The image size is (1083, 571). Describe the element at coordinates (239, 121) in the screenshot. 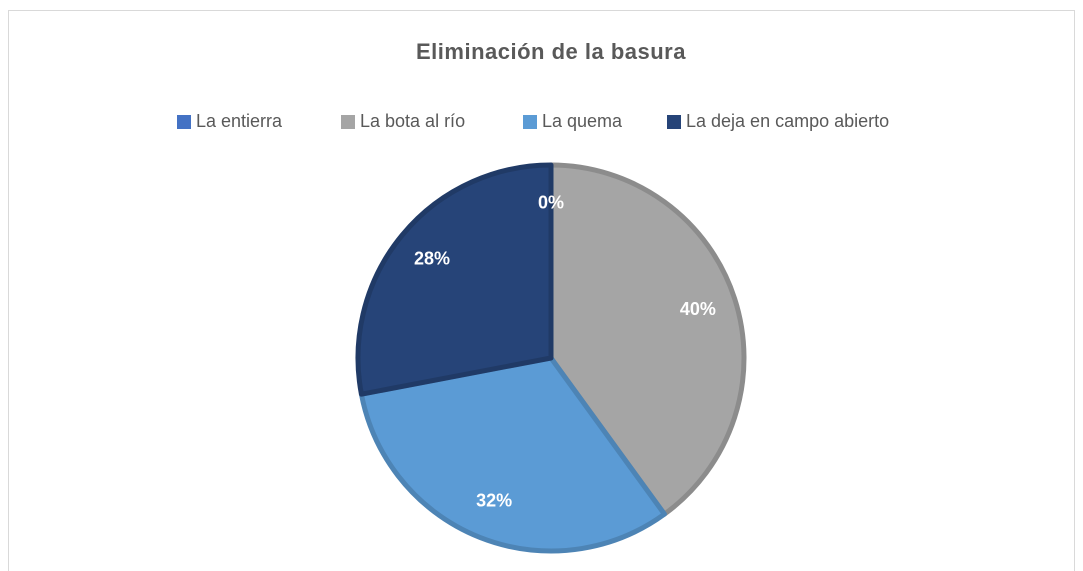

I see `legend-label: La entierra` at that location.